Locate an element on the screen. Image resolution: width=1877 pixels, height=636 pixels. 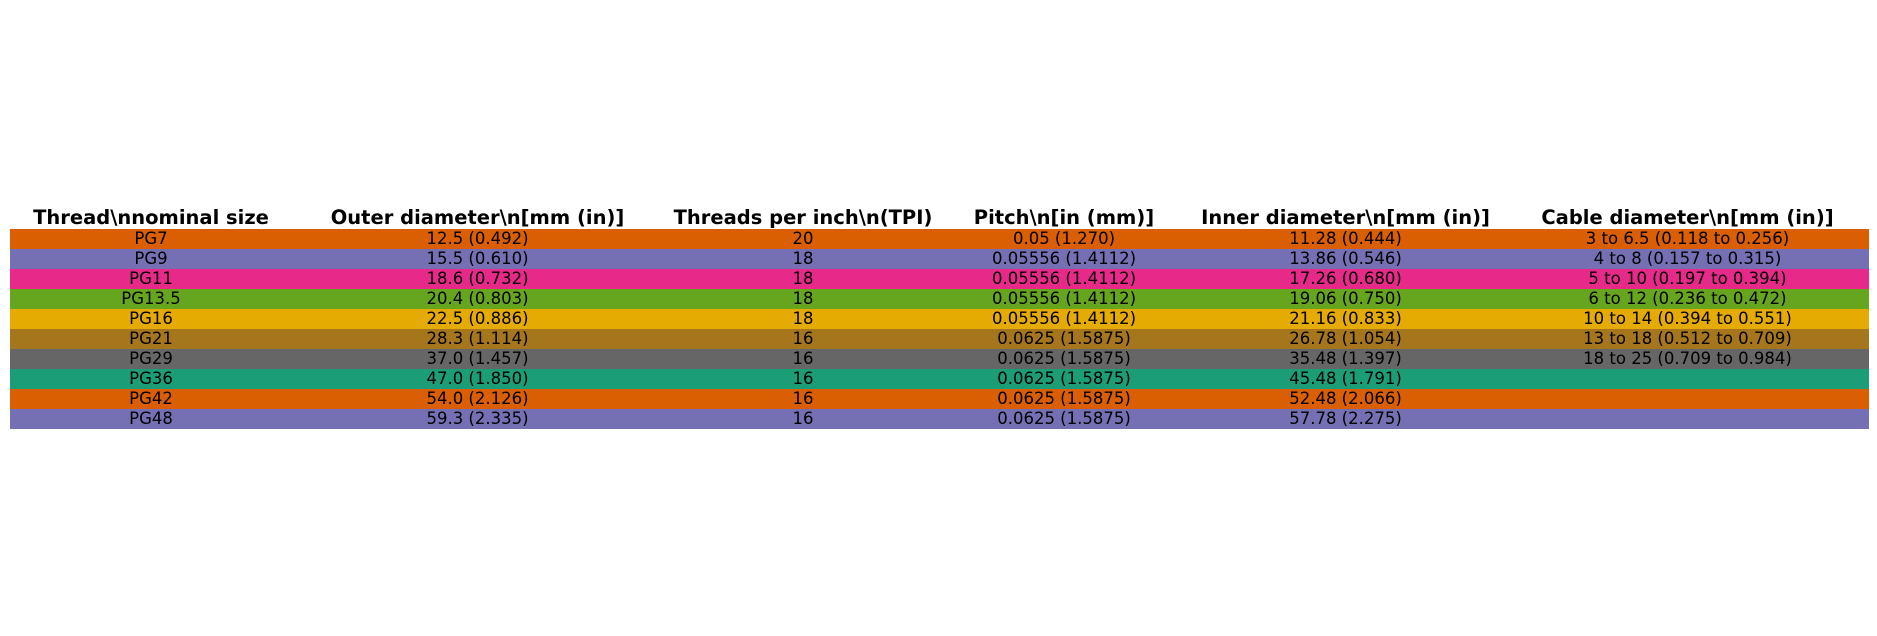
cell-inner-diameter: 17.26 (0.680) is located at coordinates (1345, 278).